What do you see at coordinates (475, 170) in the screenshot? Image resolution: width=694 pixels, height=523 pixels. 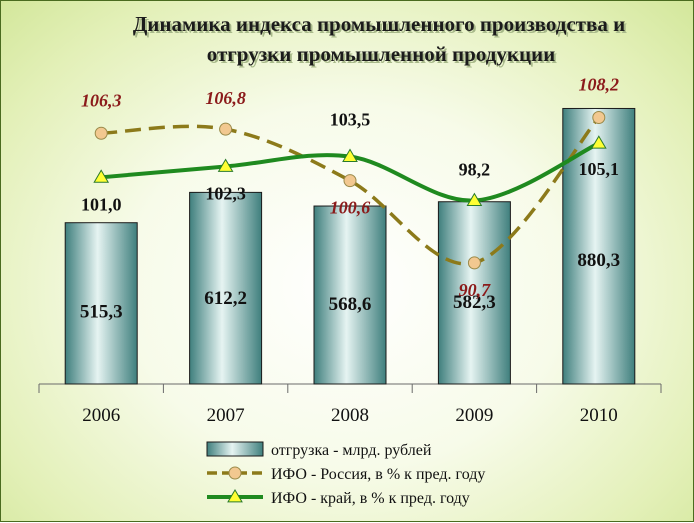 I see `data-label-krai: 98,2` at bounding box center [475, 170].